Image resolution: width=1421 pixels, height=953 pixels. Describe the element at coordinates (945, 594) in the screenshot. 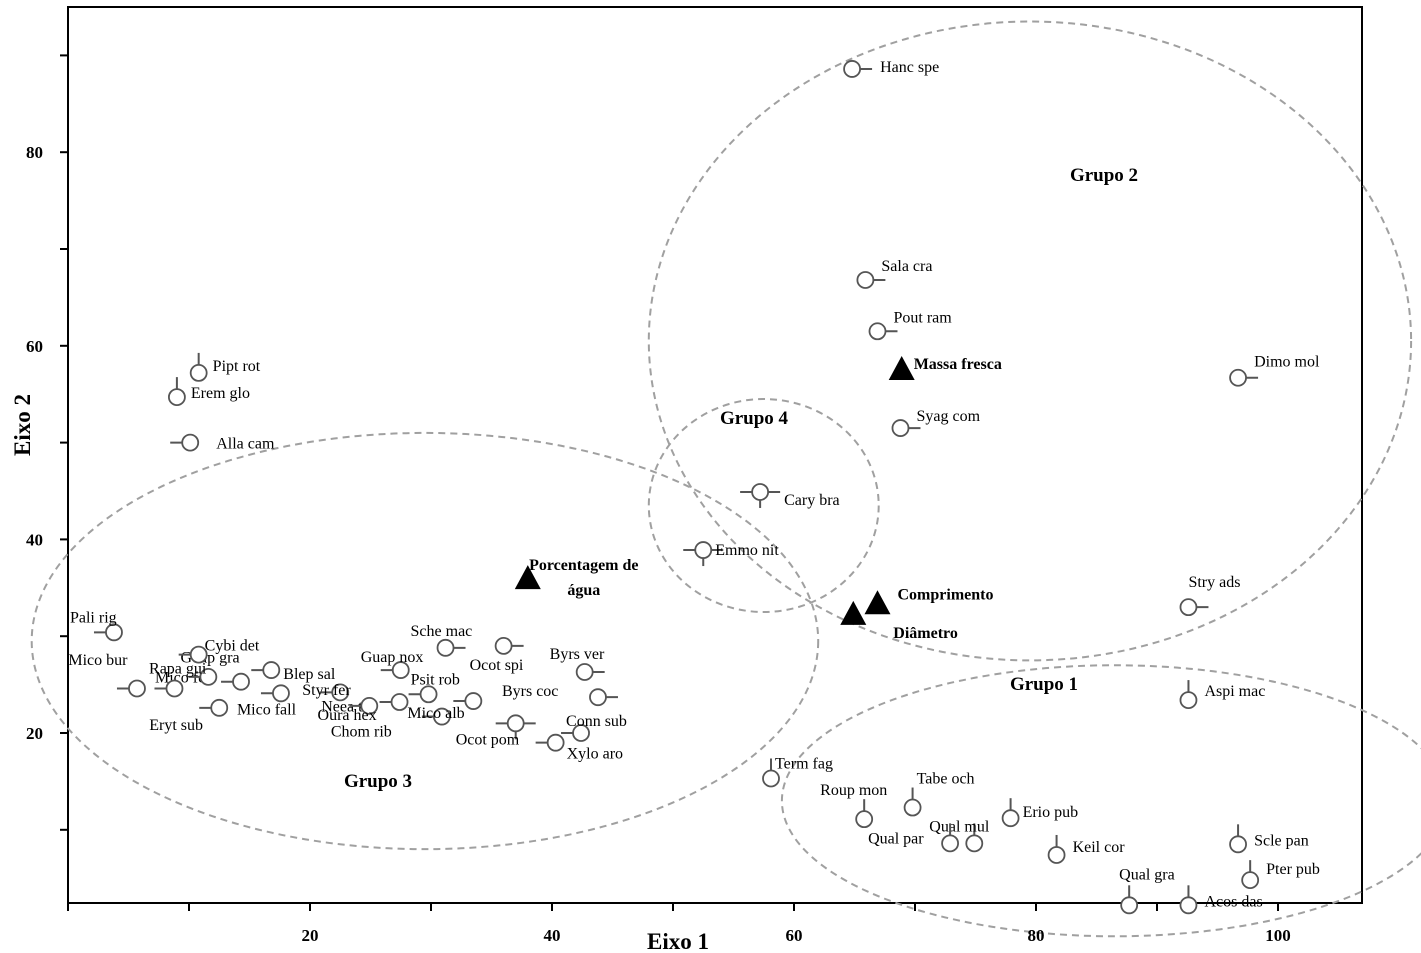

I see `variable-label: Comprimento` at that location.